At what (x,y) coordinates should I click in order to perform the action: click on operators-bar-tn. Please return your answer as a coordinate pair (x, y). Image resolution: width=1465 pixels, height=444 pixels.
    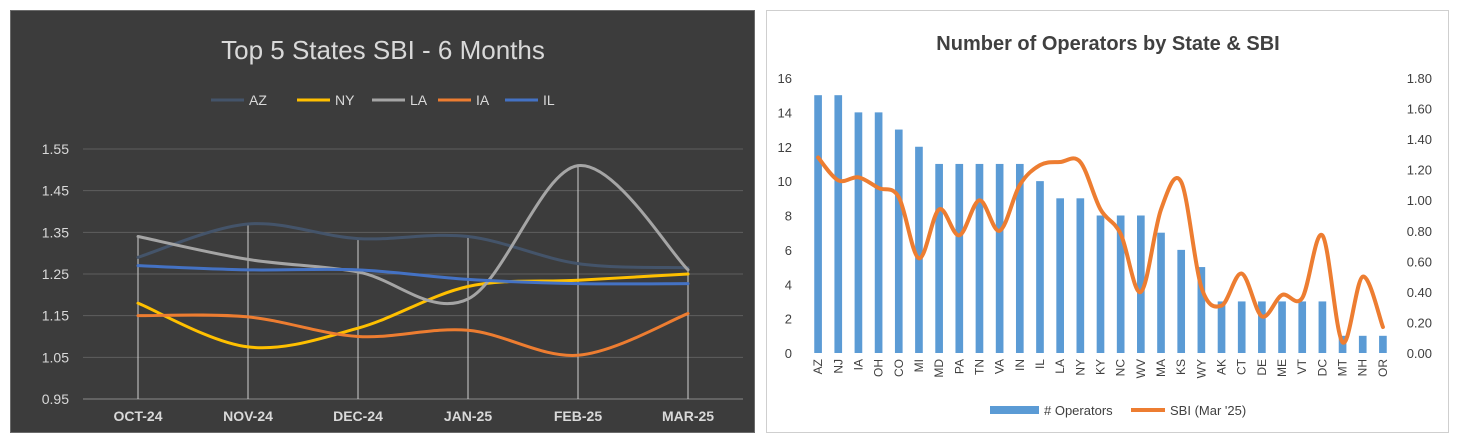
    Looking at the image, I should click on (979, 258).